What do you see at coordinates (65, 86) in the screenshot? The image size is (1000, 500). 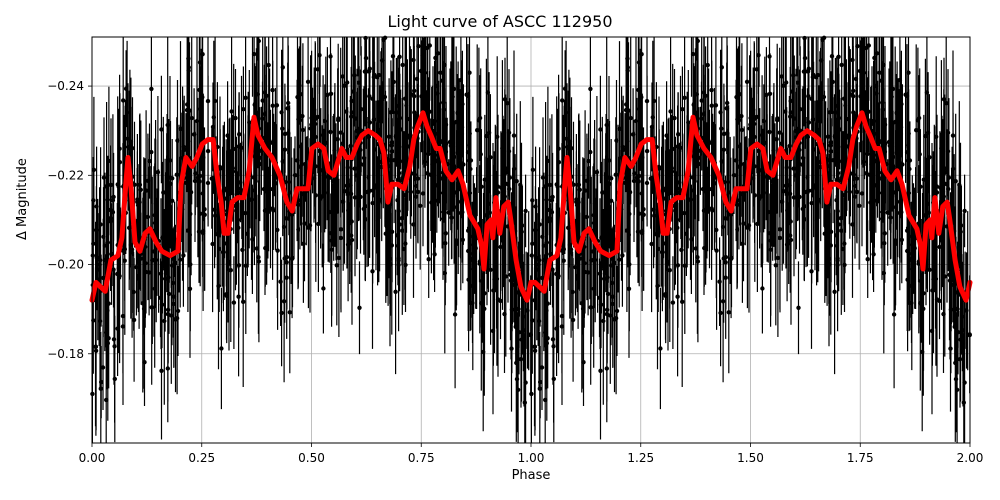 I see `y-tick-label: −0.24` at bounding box center [65, 86].